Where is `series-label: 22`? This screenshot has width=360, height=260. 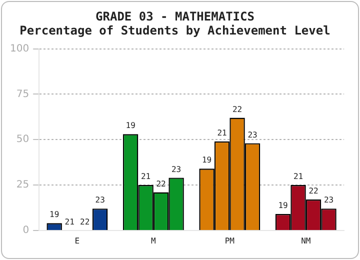 series-label: 22 is located at coordinates (161, 183).